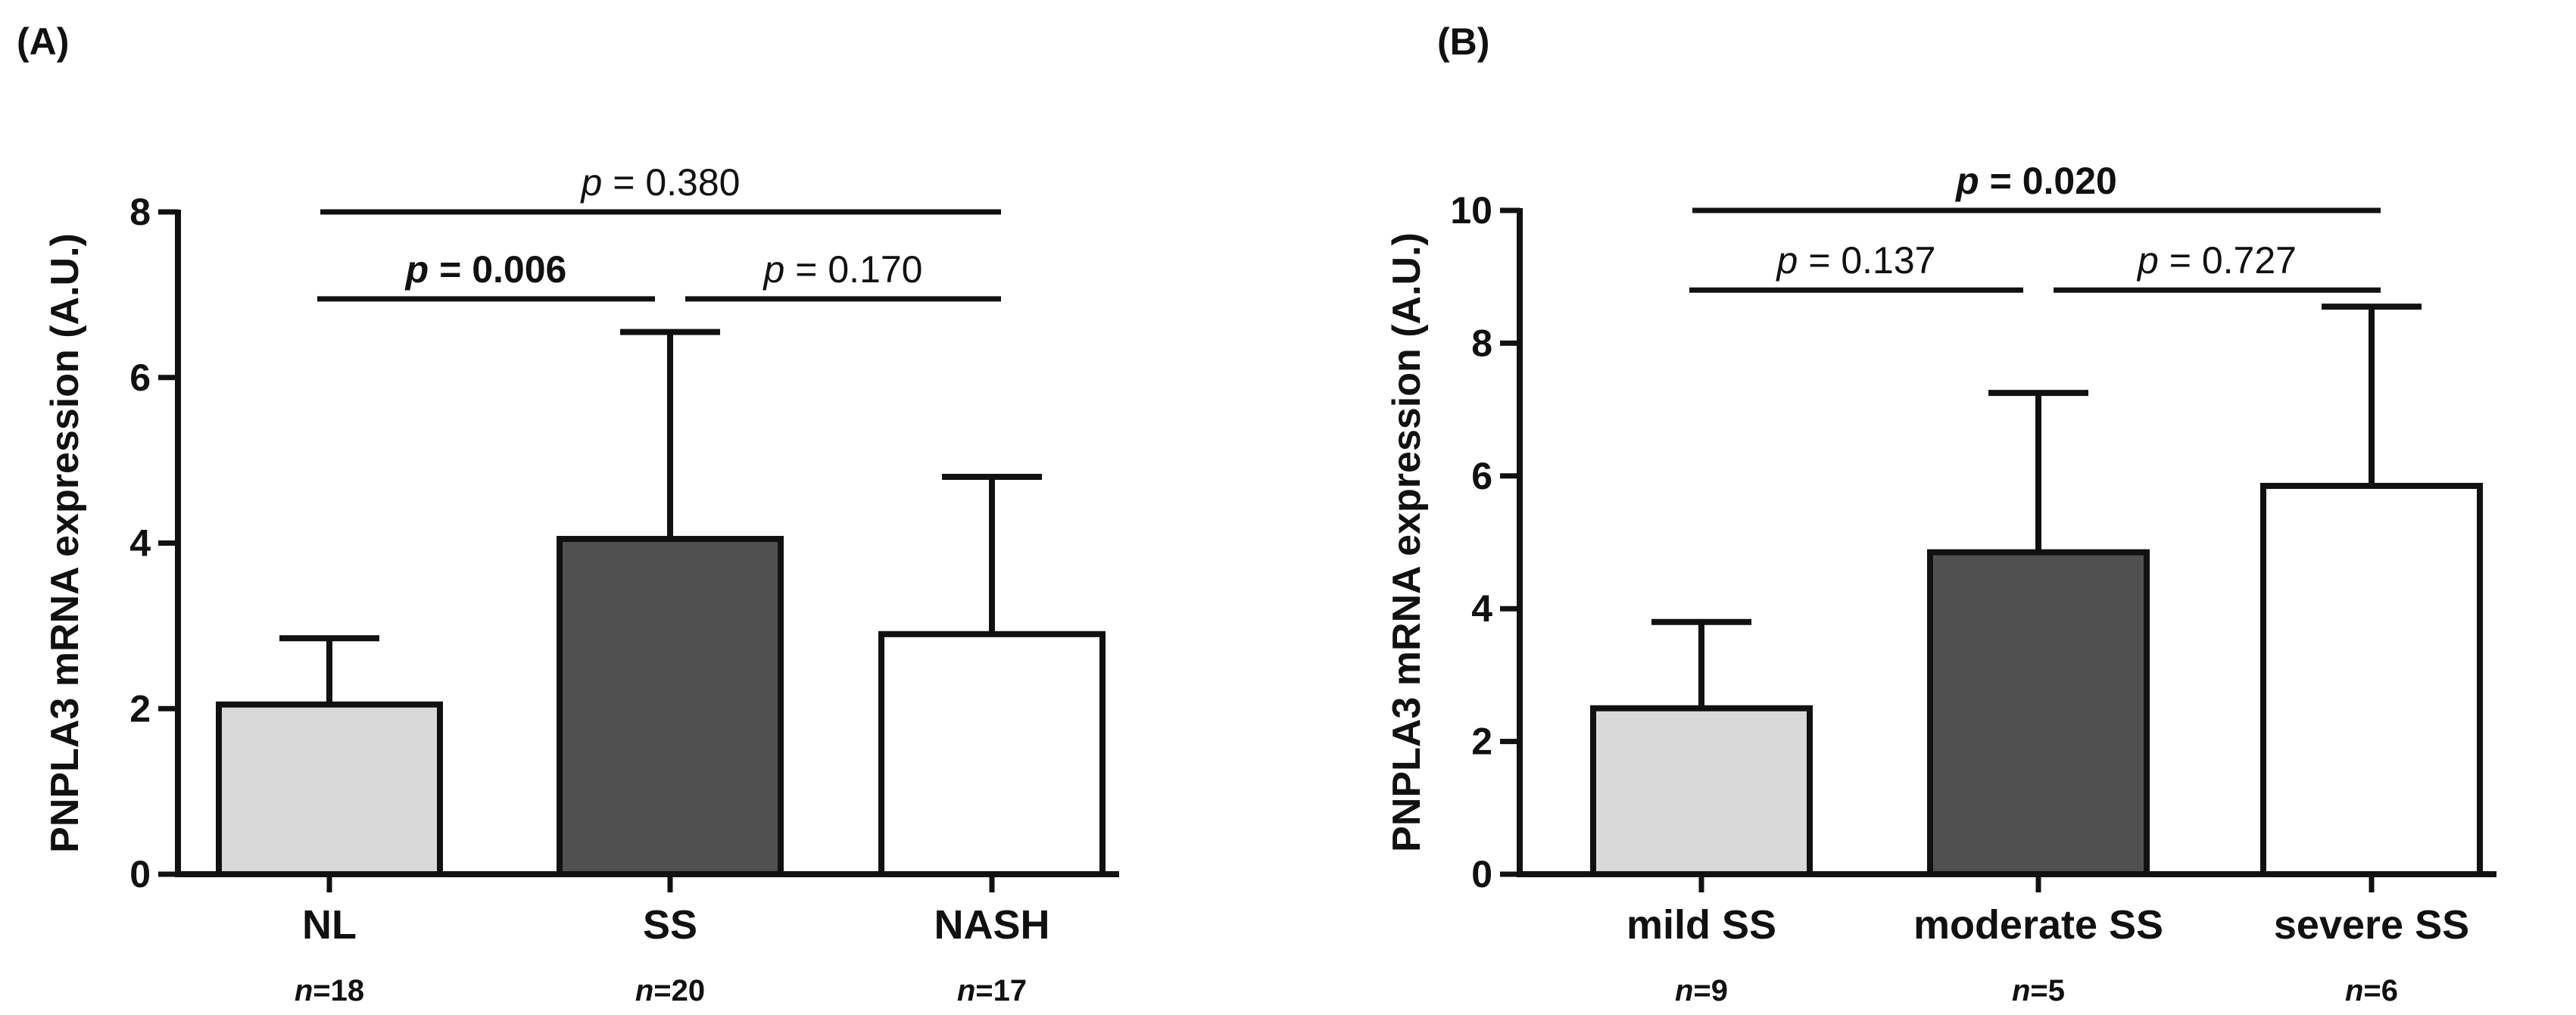 This screenshot has width=2576, height=1015. Describe the element at coordinates (329, 925) in the screenshot. I see `x-tick-label: NL` at that location.